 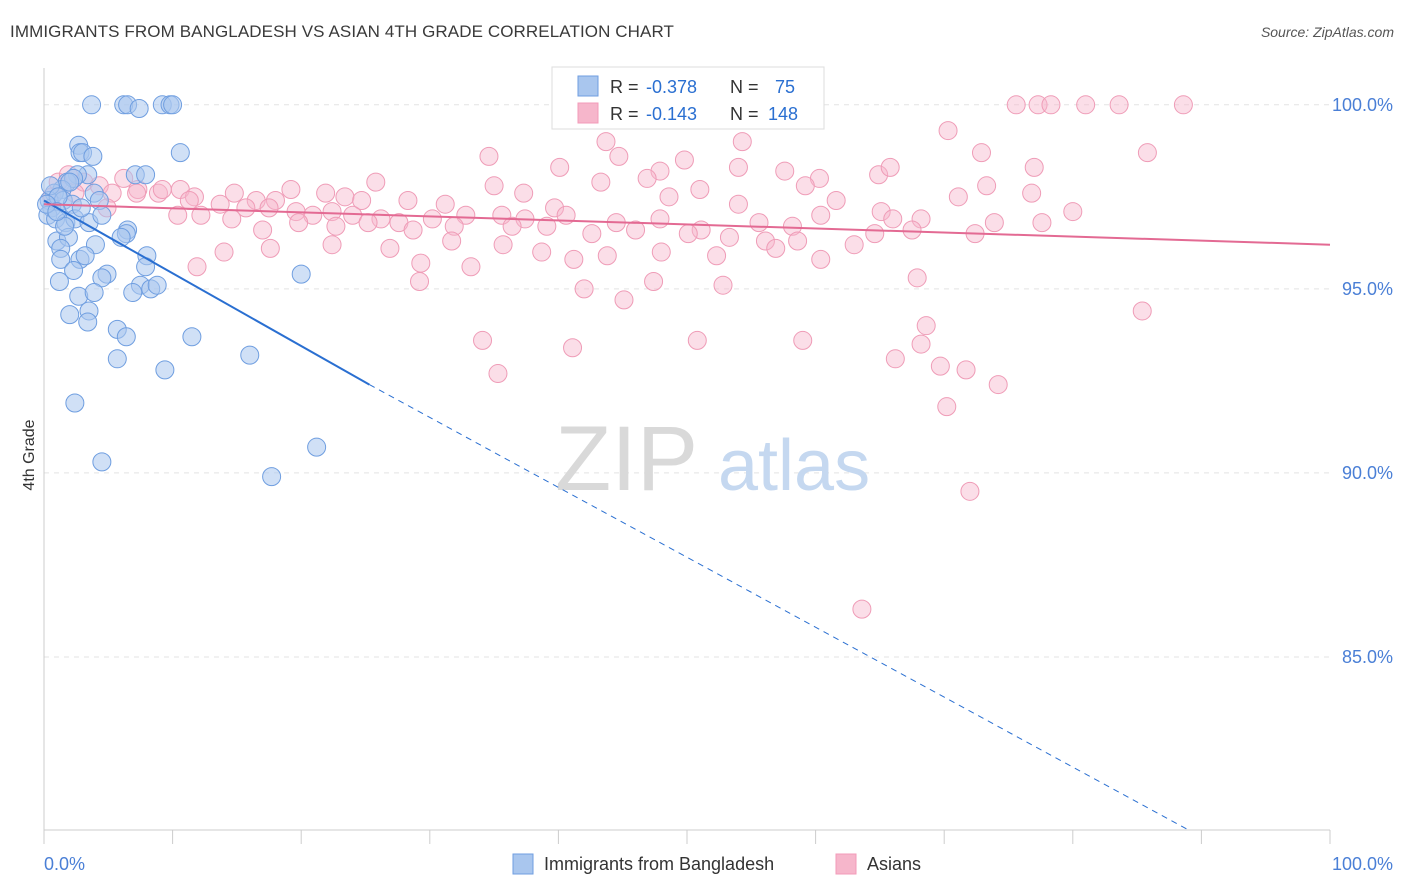 I want to click on bangladesh-points, so click(x=182, y=291).